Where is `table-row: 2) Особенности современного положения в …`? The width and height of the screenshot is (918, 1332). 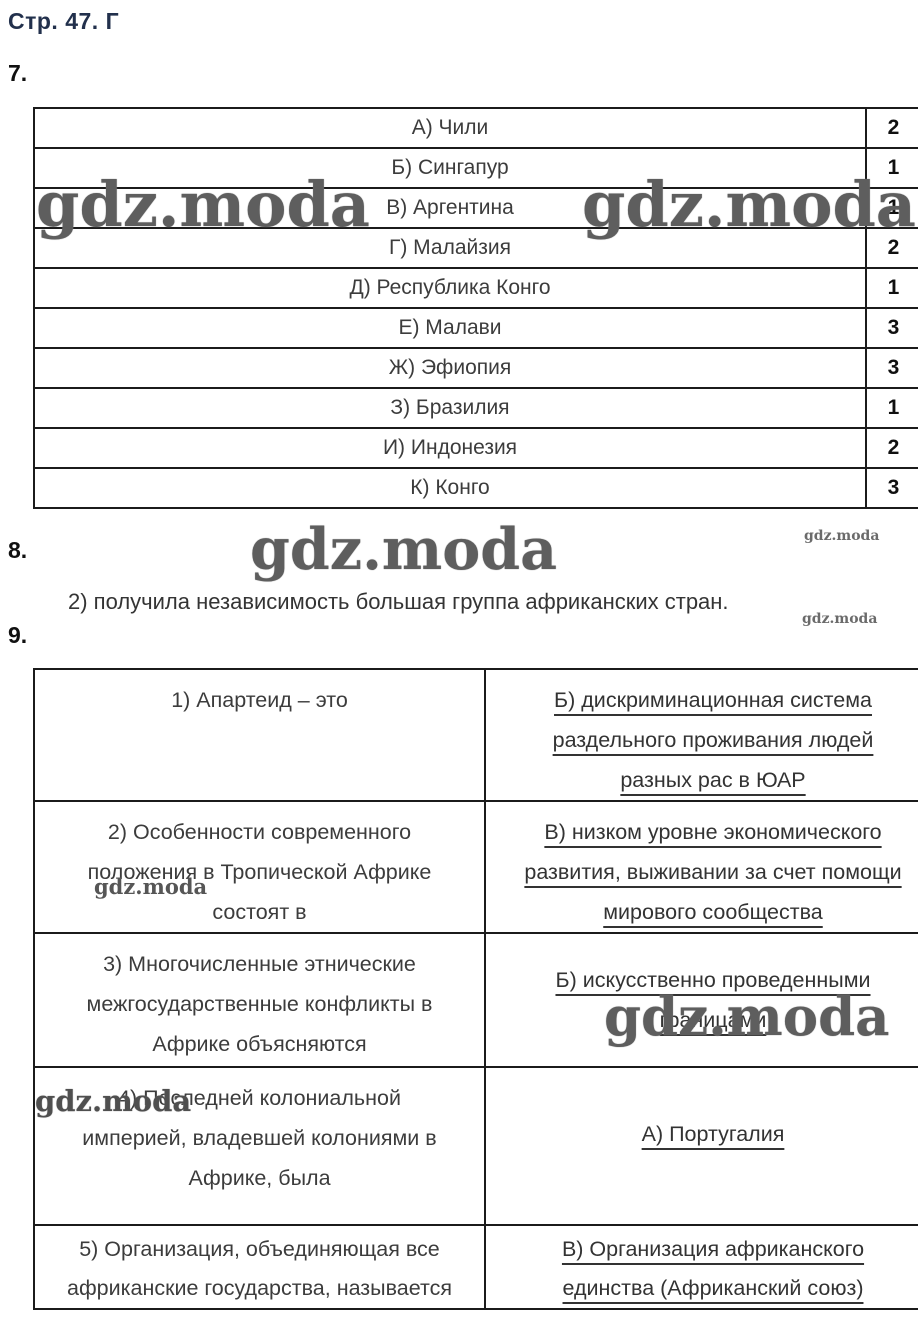
table-row: 2) Особенности современного положения в … is located at coordinates (475, 867).